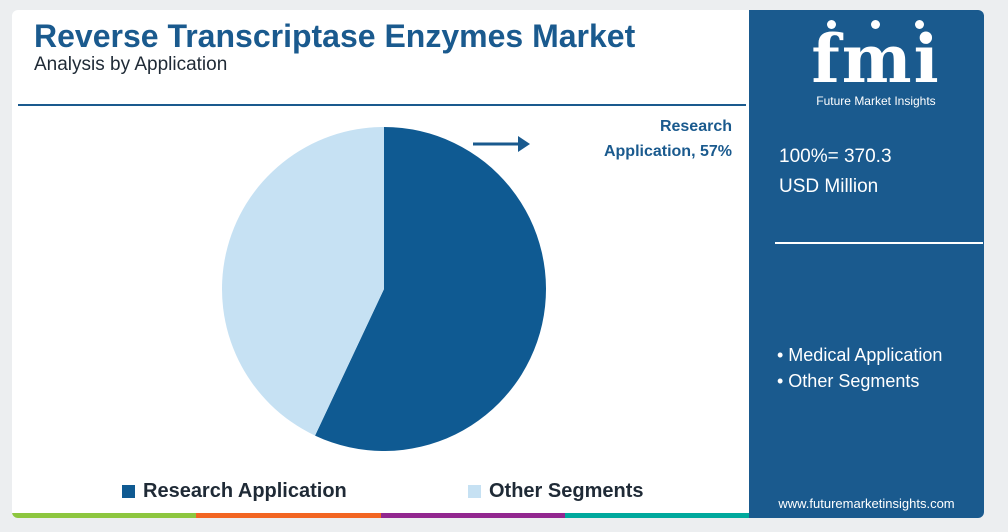  What do you see at coordinates (501, 144) in the screenshot?
I see `callout-arrow` at bounding box center [501, 144].